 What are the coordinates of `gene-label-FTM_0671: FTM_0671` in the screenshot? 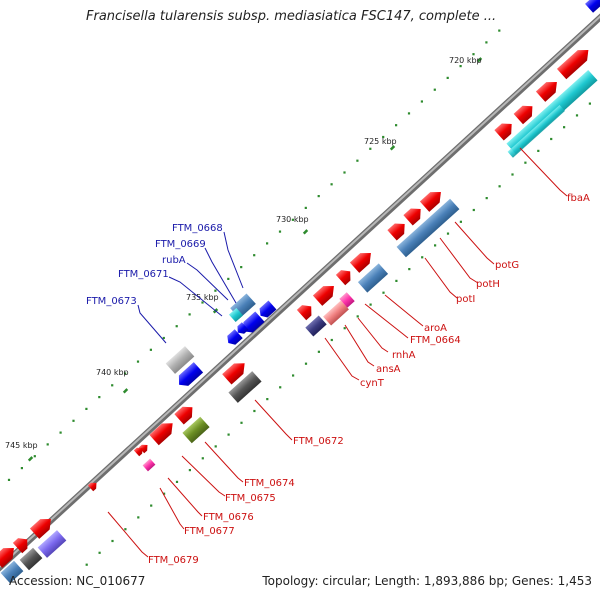 It's located at (143, 274).